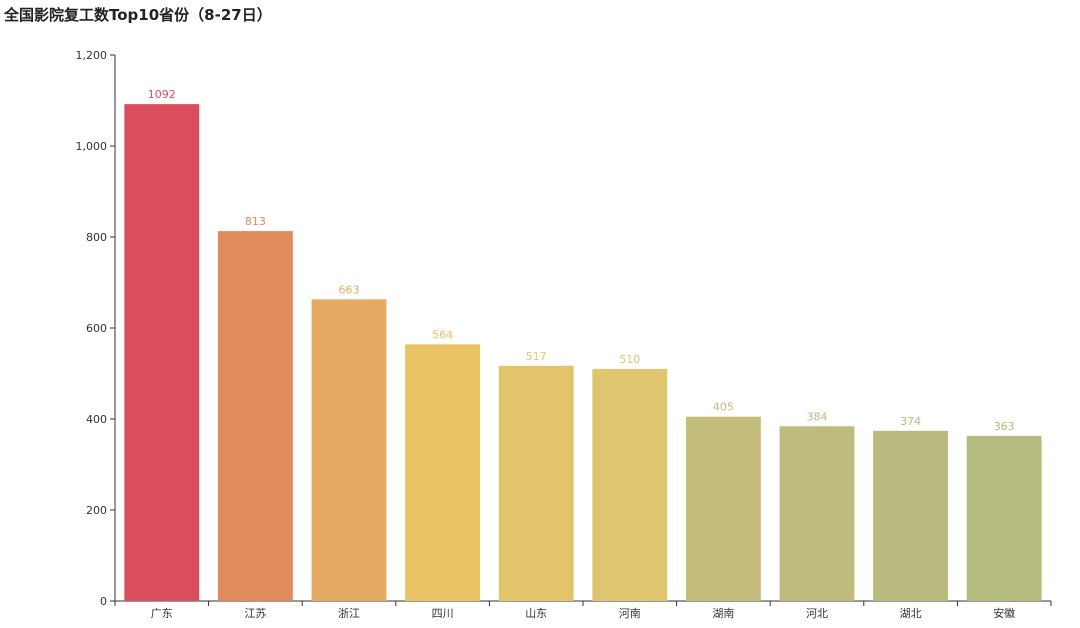 This screenshot has width=1080, height=628. What do you see at coordinates (630, 613) in the screenshot?
I see `x-tick-label: 河南` at bounding box center [630, 613].